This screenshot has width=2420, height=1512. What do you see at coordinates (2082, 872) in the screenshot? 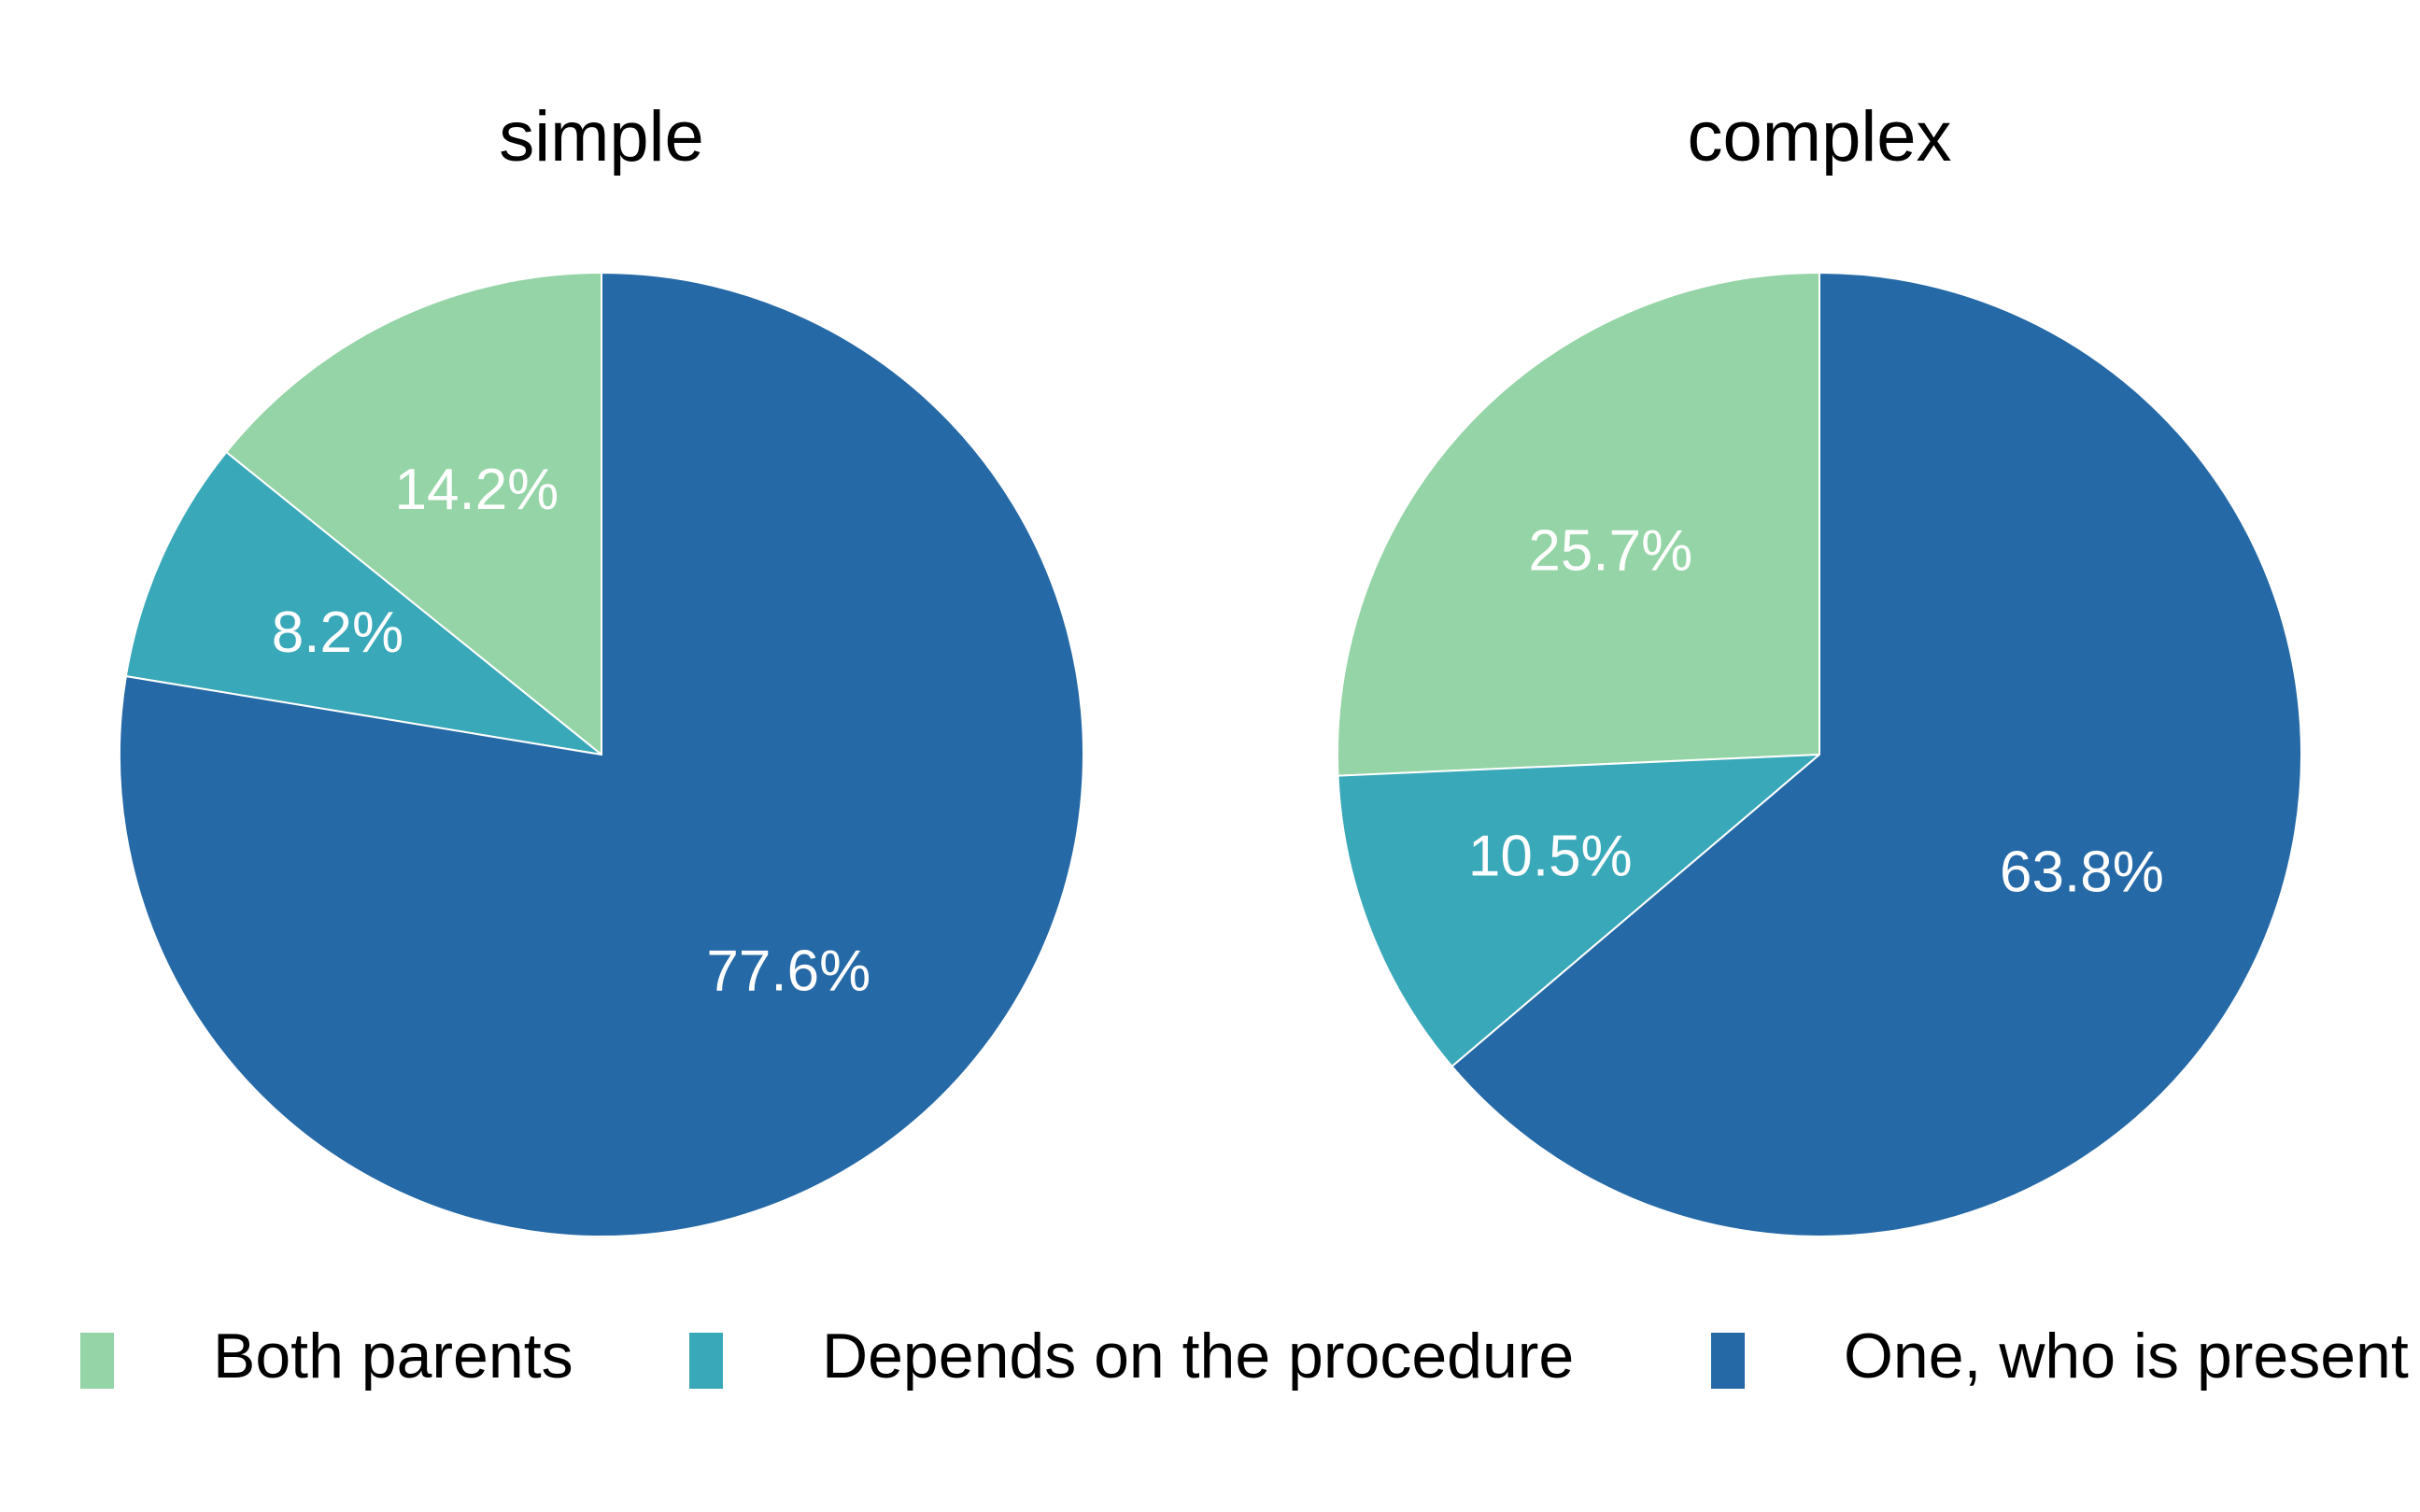
I see `slice-data-label: 63.8%` at bounding box center [2082, 872].